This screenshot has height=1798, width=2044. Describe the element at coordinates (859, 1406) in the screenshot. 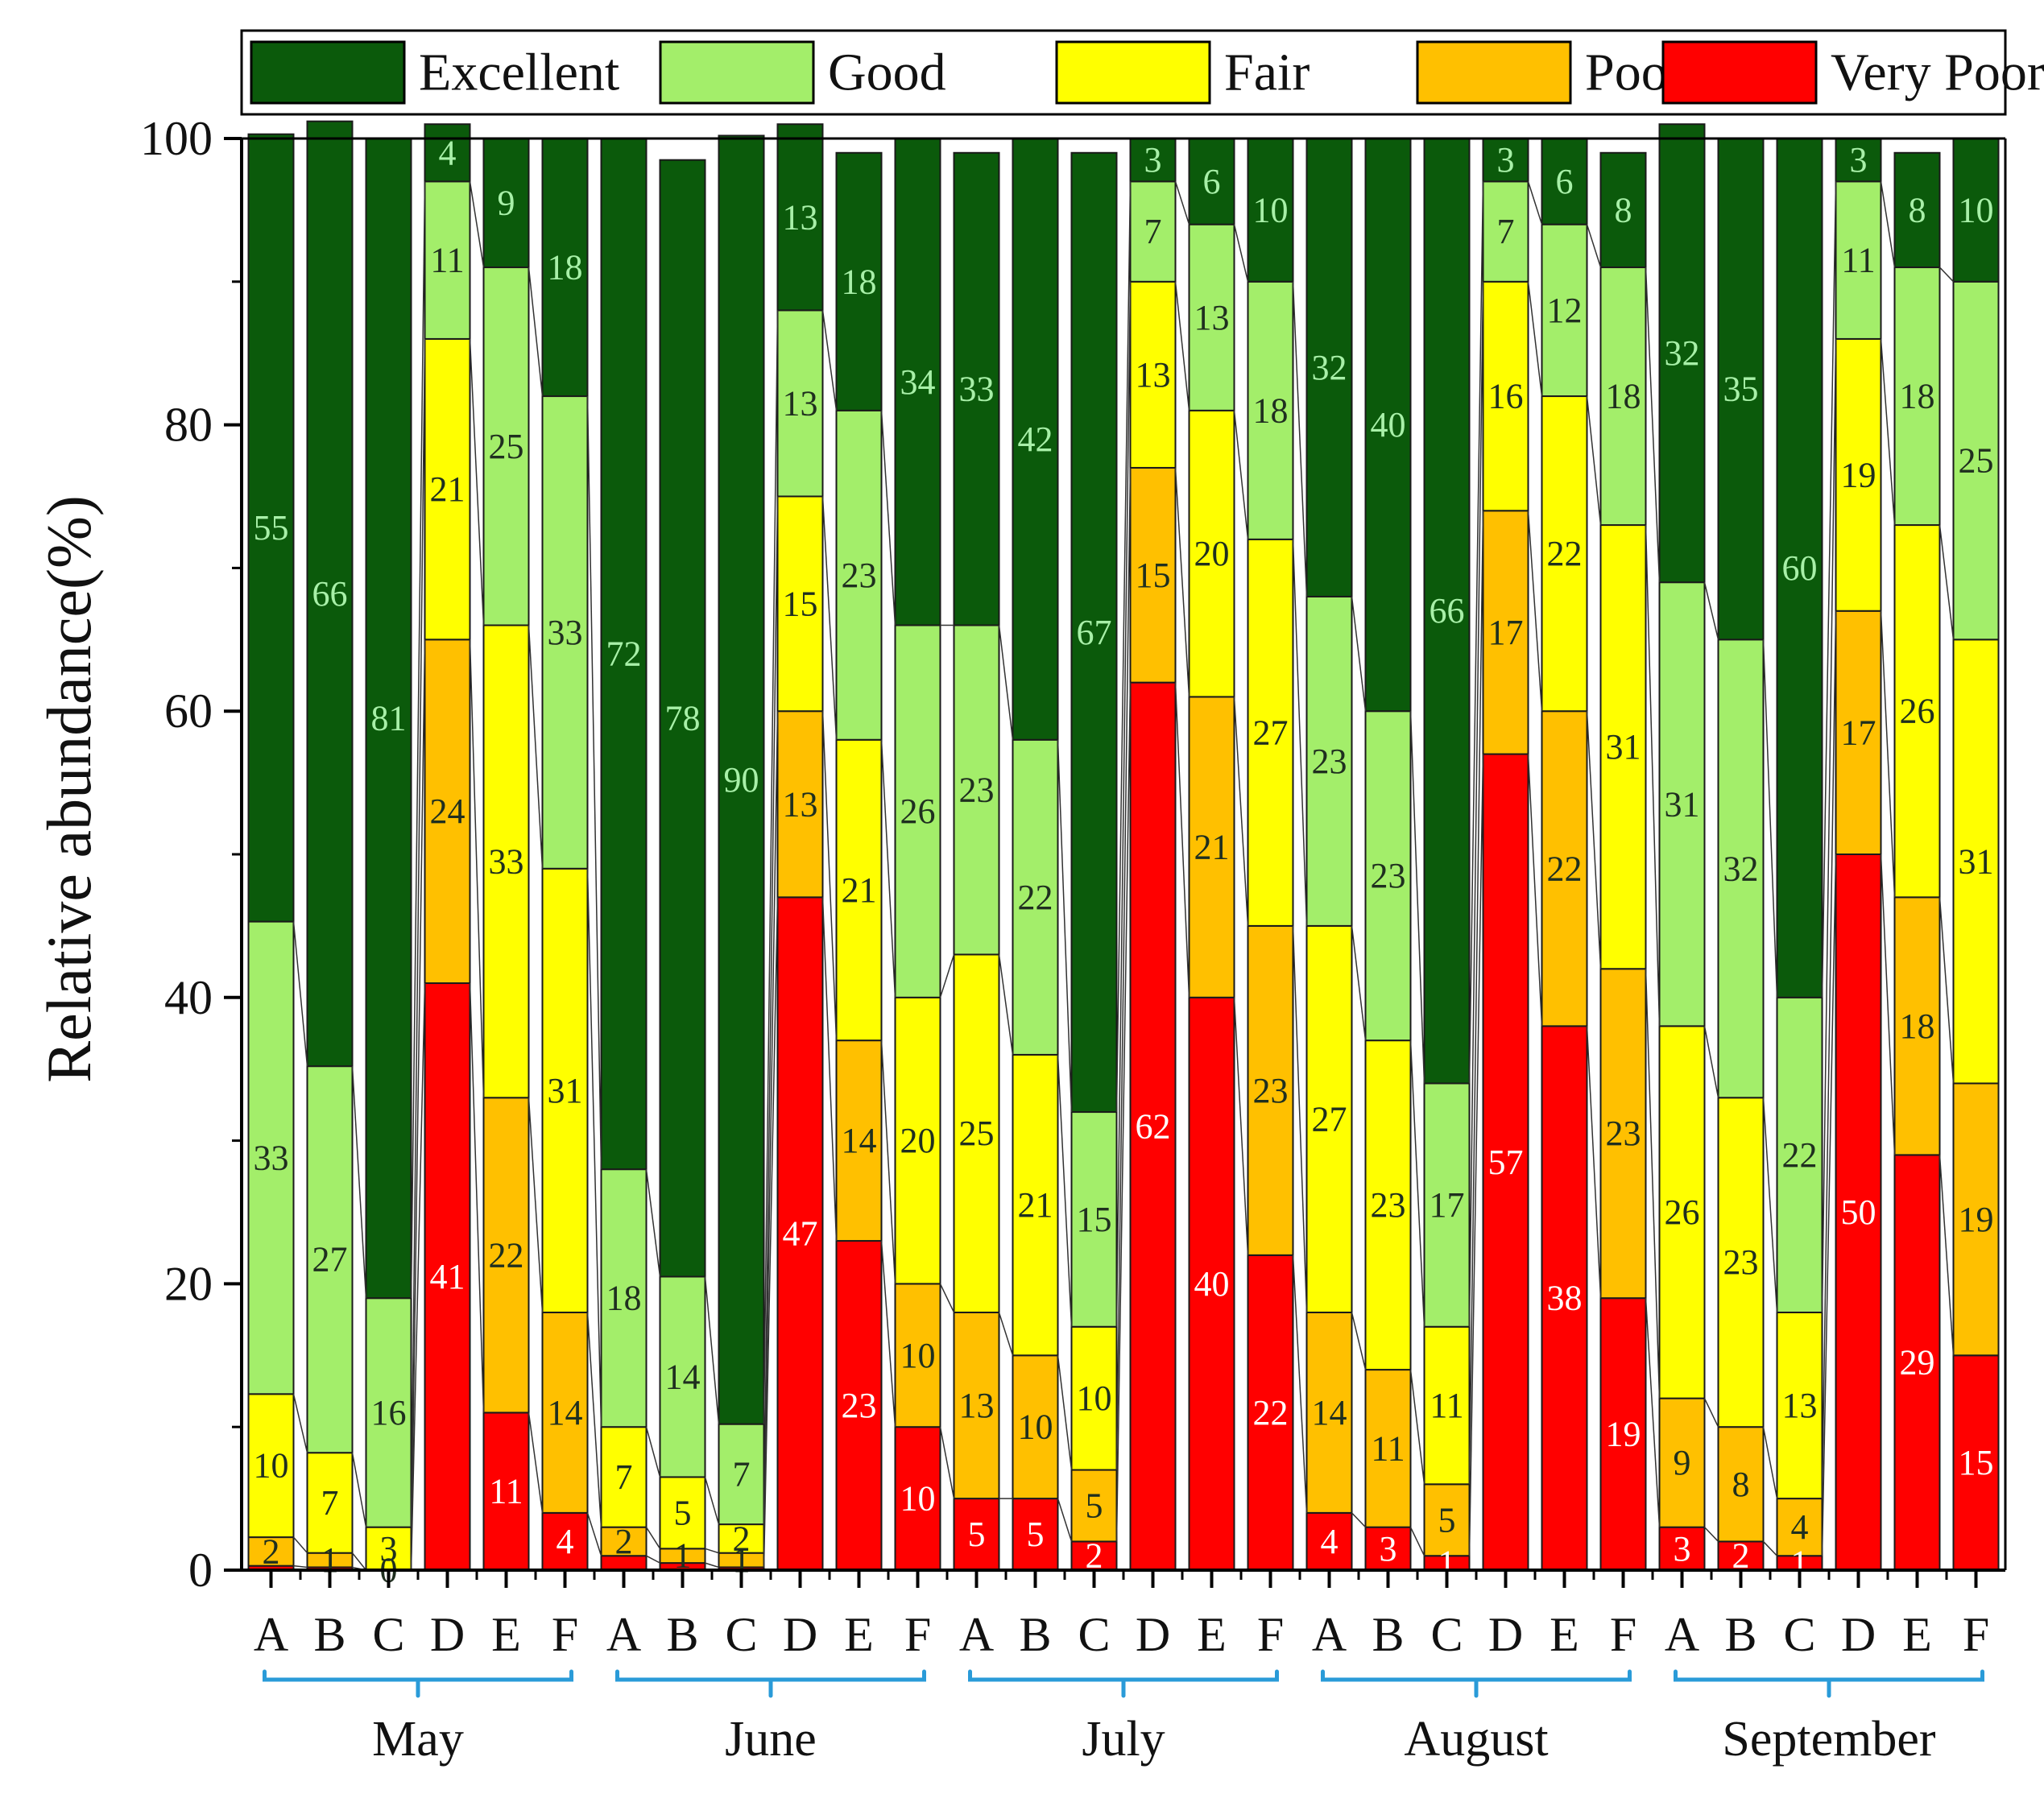

I see `bar-segment-very-poor-june-e` at that location.